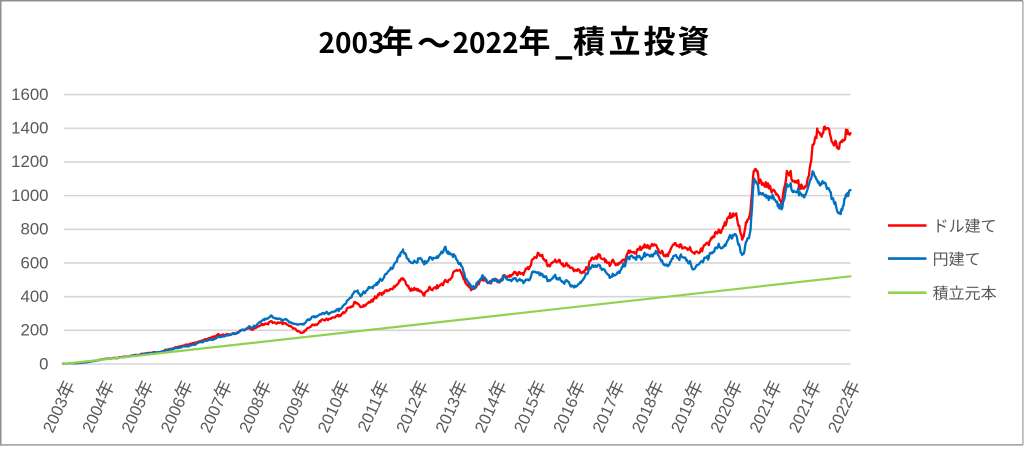 Image resolution: width=1024 pixels, height=451 pixels. What do you see at coordinates (29, 128) in the screenshot?
I see `svg-text: 1400` at bounding box center [29, 128].